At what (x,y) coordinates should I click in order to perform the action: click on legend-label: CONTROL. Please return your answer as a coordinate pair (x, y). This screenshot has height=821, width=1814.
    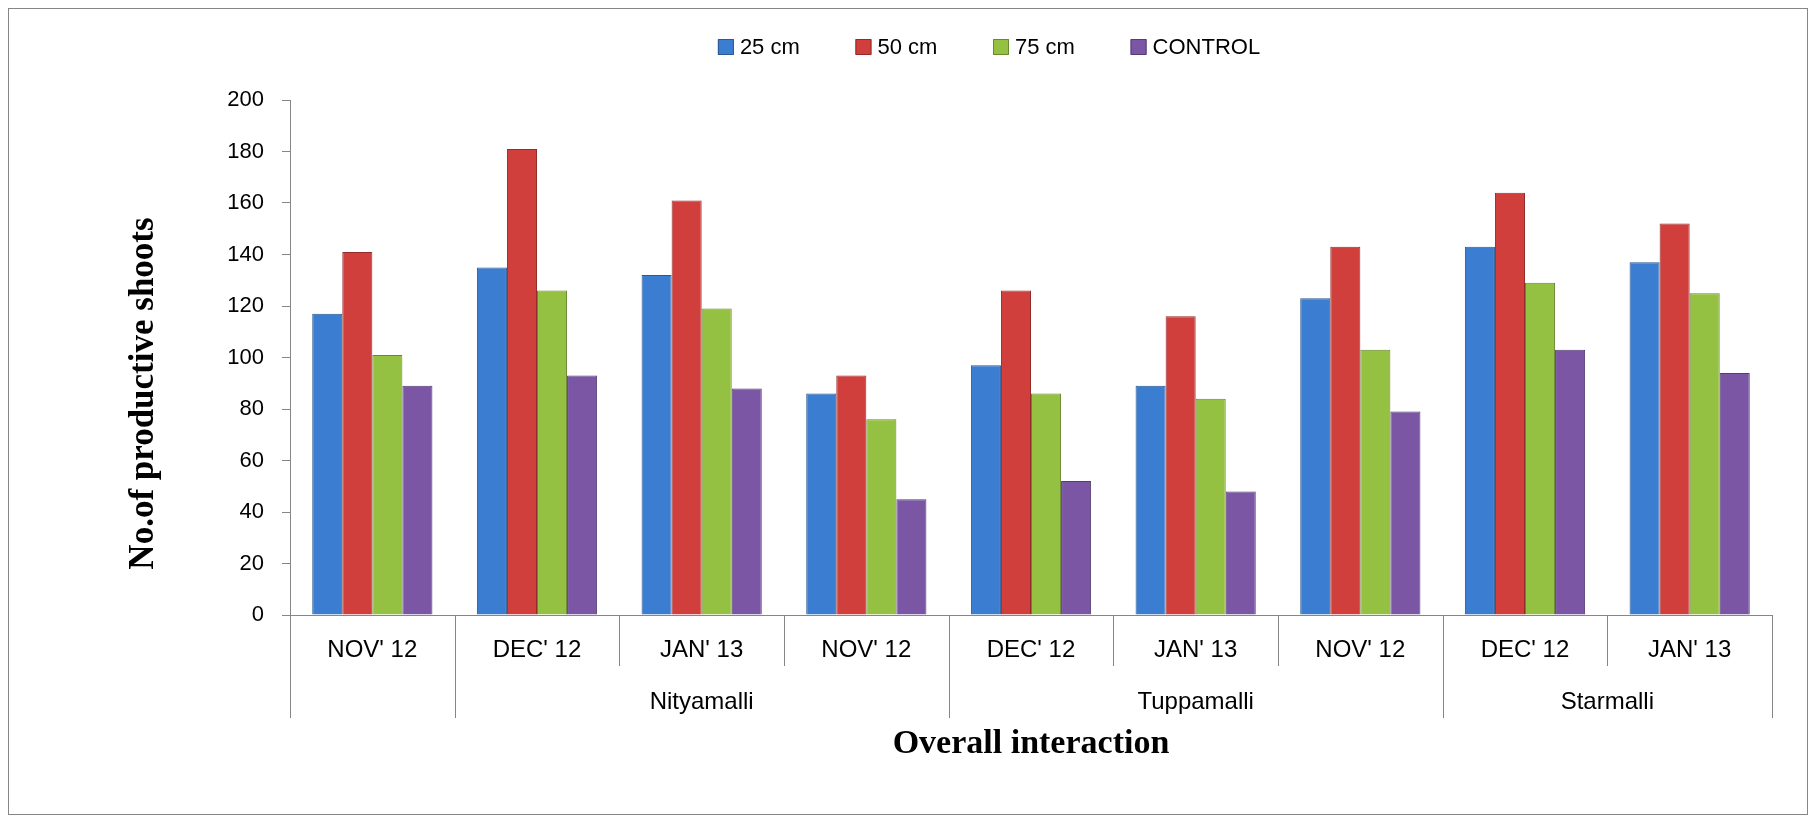
    Looking at the image, I should click on (1206, 47).